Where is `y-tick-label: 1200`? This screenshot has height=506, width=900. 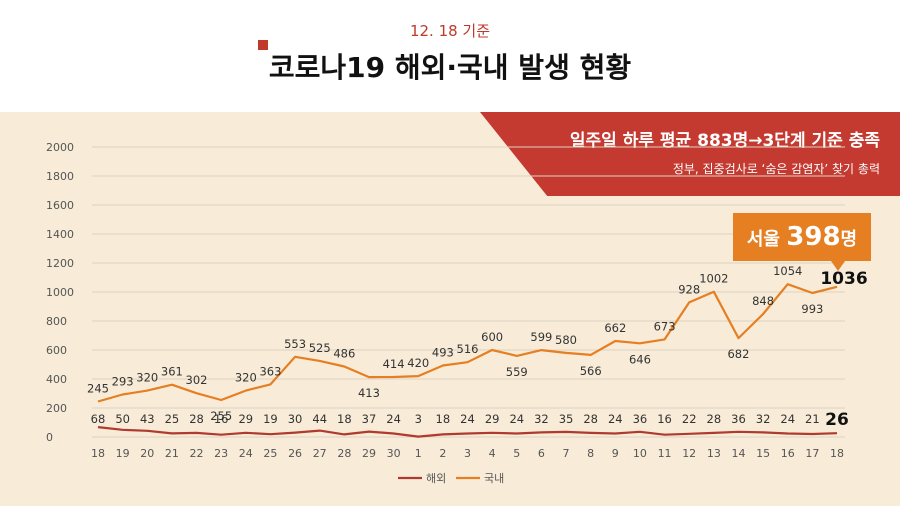
y-tick-label: 1200 is located at coordinates (60, 263).